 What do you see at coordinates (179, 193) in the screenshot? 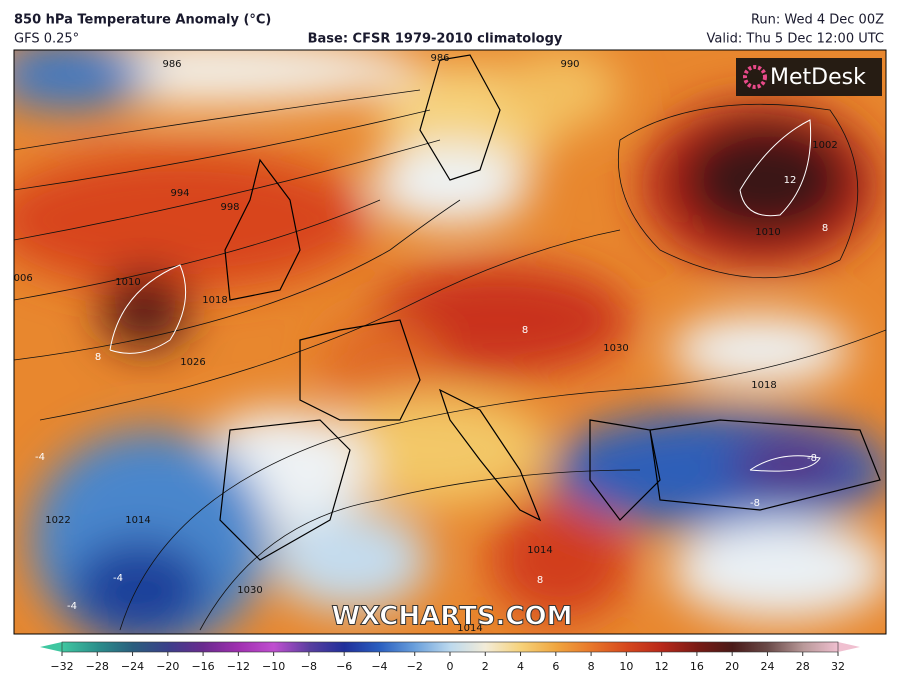
I see `isobar-label: 994` at bounding box center [179, 193].